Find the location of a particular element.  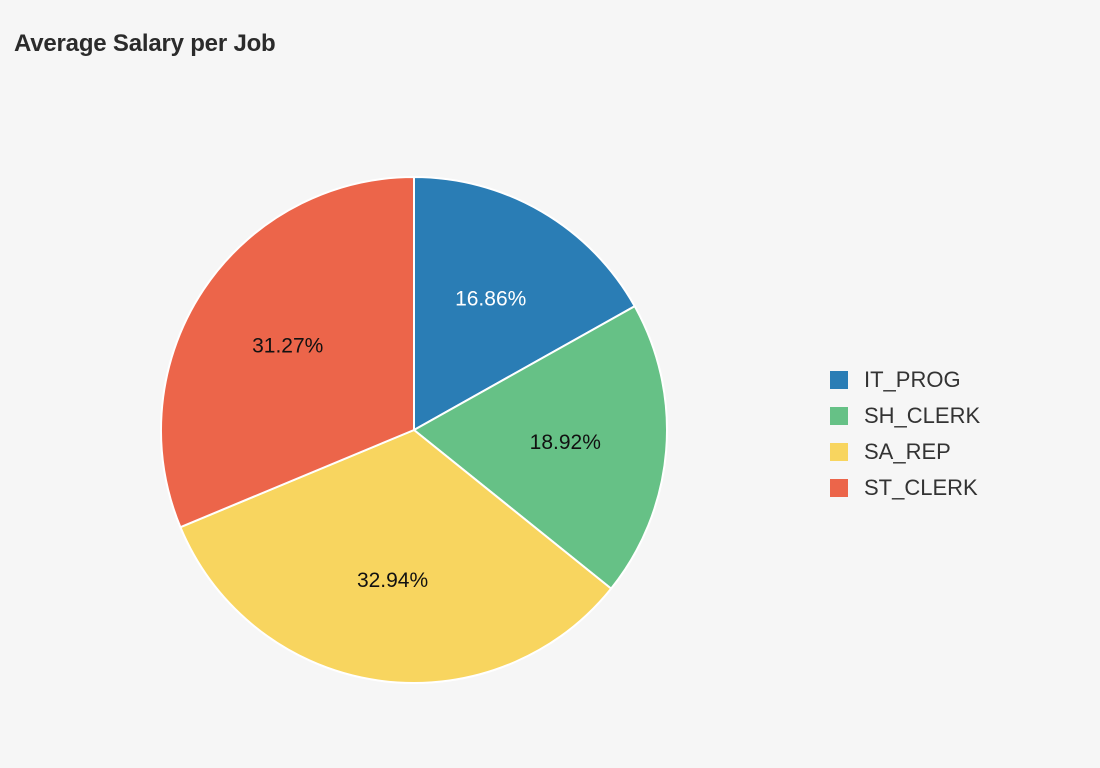

legend-item-it-prog: IT_PROG is located at coordinates (905, 380).